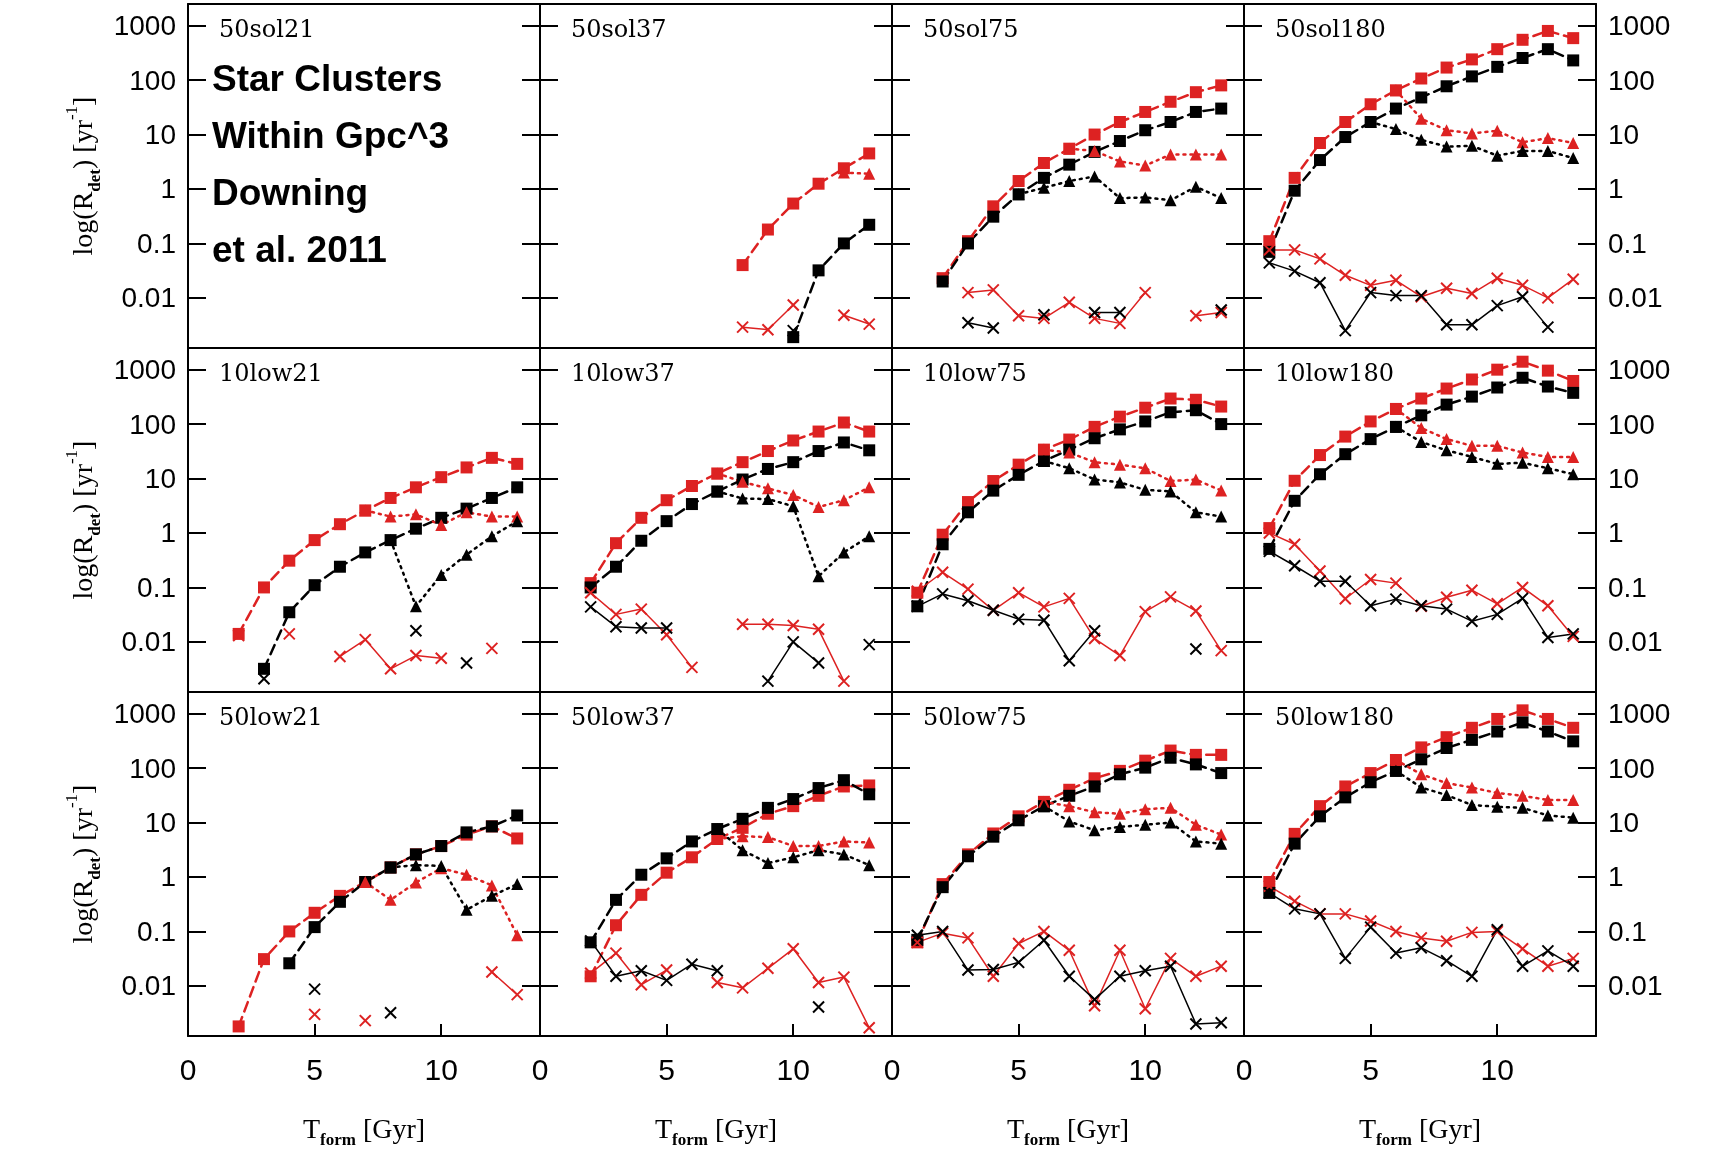  I want to click on text: 50low75, so click(975, 717).